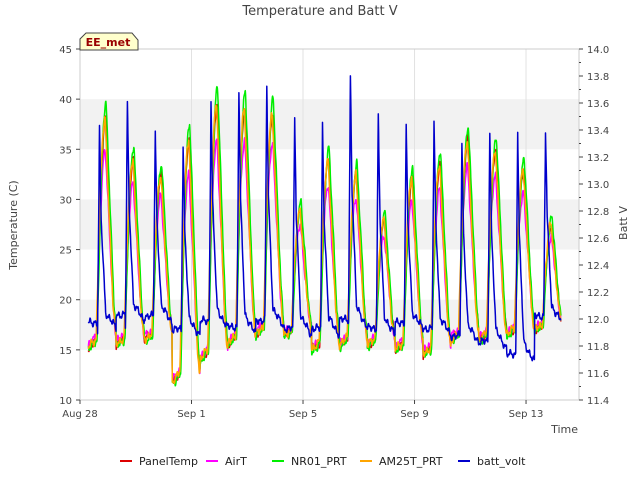 This screenshot has width=640, height=480. What do you see at coordinates (65, 50) in the screenshot?
I see `y-tick-label: 45` at bounding box center [65, 50].